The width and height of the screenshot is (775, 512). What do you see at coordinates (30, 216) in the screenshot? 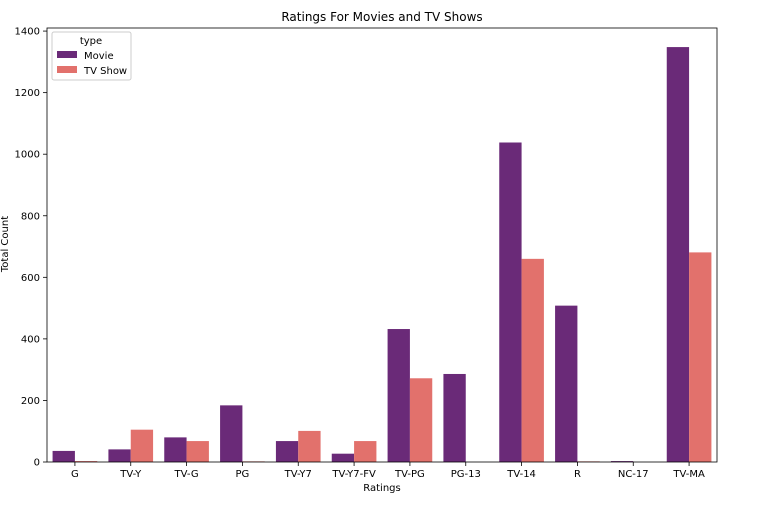
I see `y-tick-label: 800` at bounding box center [30, 216].